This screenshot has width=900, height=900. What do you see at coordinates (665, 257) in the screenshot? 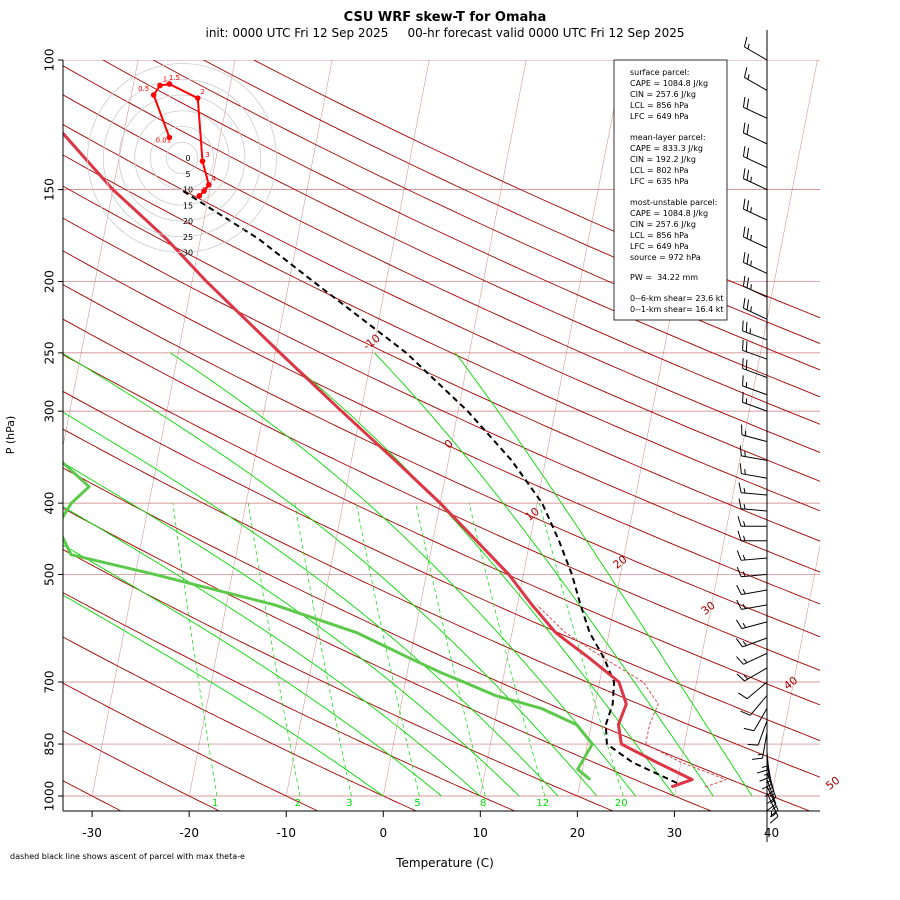
I see `stat-mu-source: source = 972 hPa` at bounding box center [665, 257].